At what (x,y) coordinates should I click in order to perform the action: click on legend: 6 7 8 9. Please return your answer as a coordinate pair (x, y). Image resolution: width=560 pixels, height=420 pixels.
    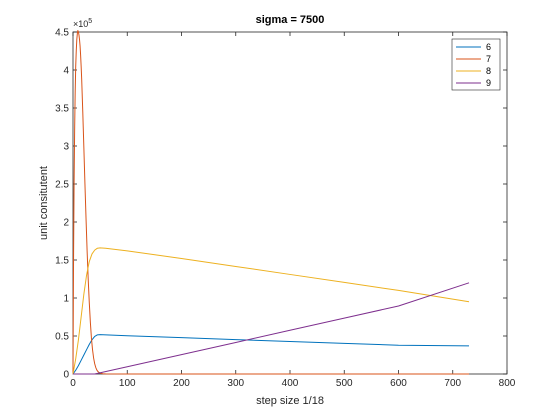
    Looking at the image, I should click on (476, 64).